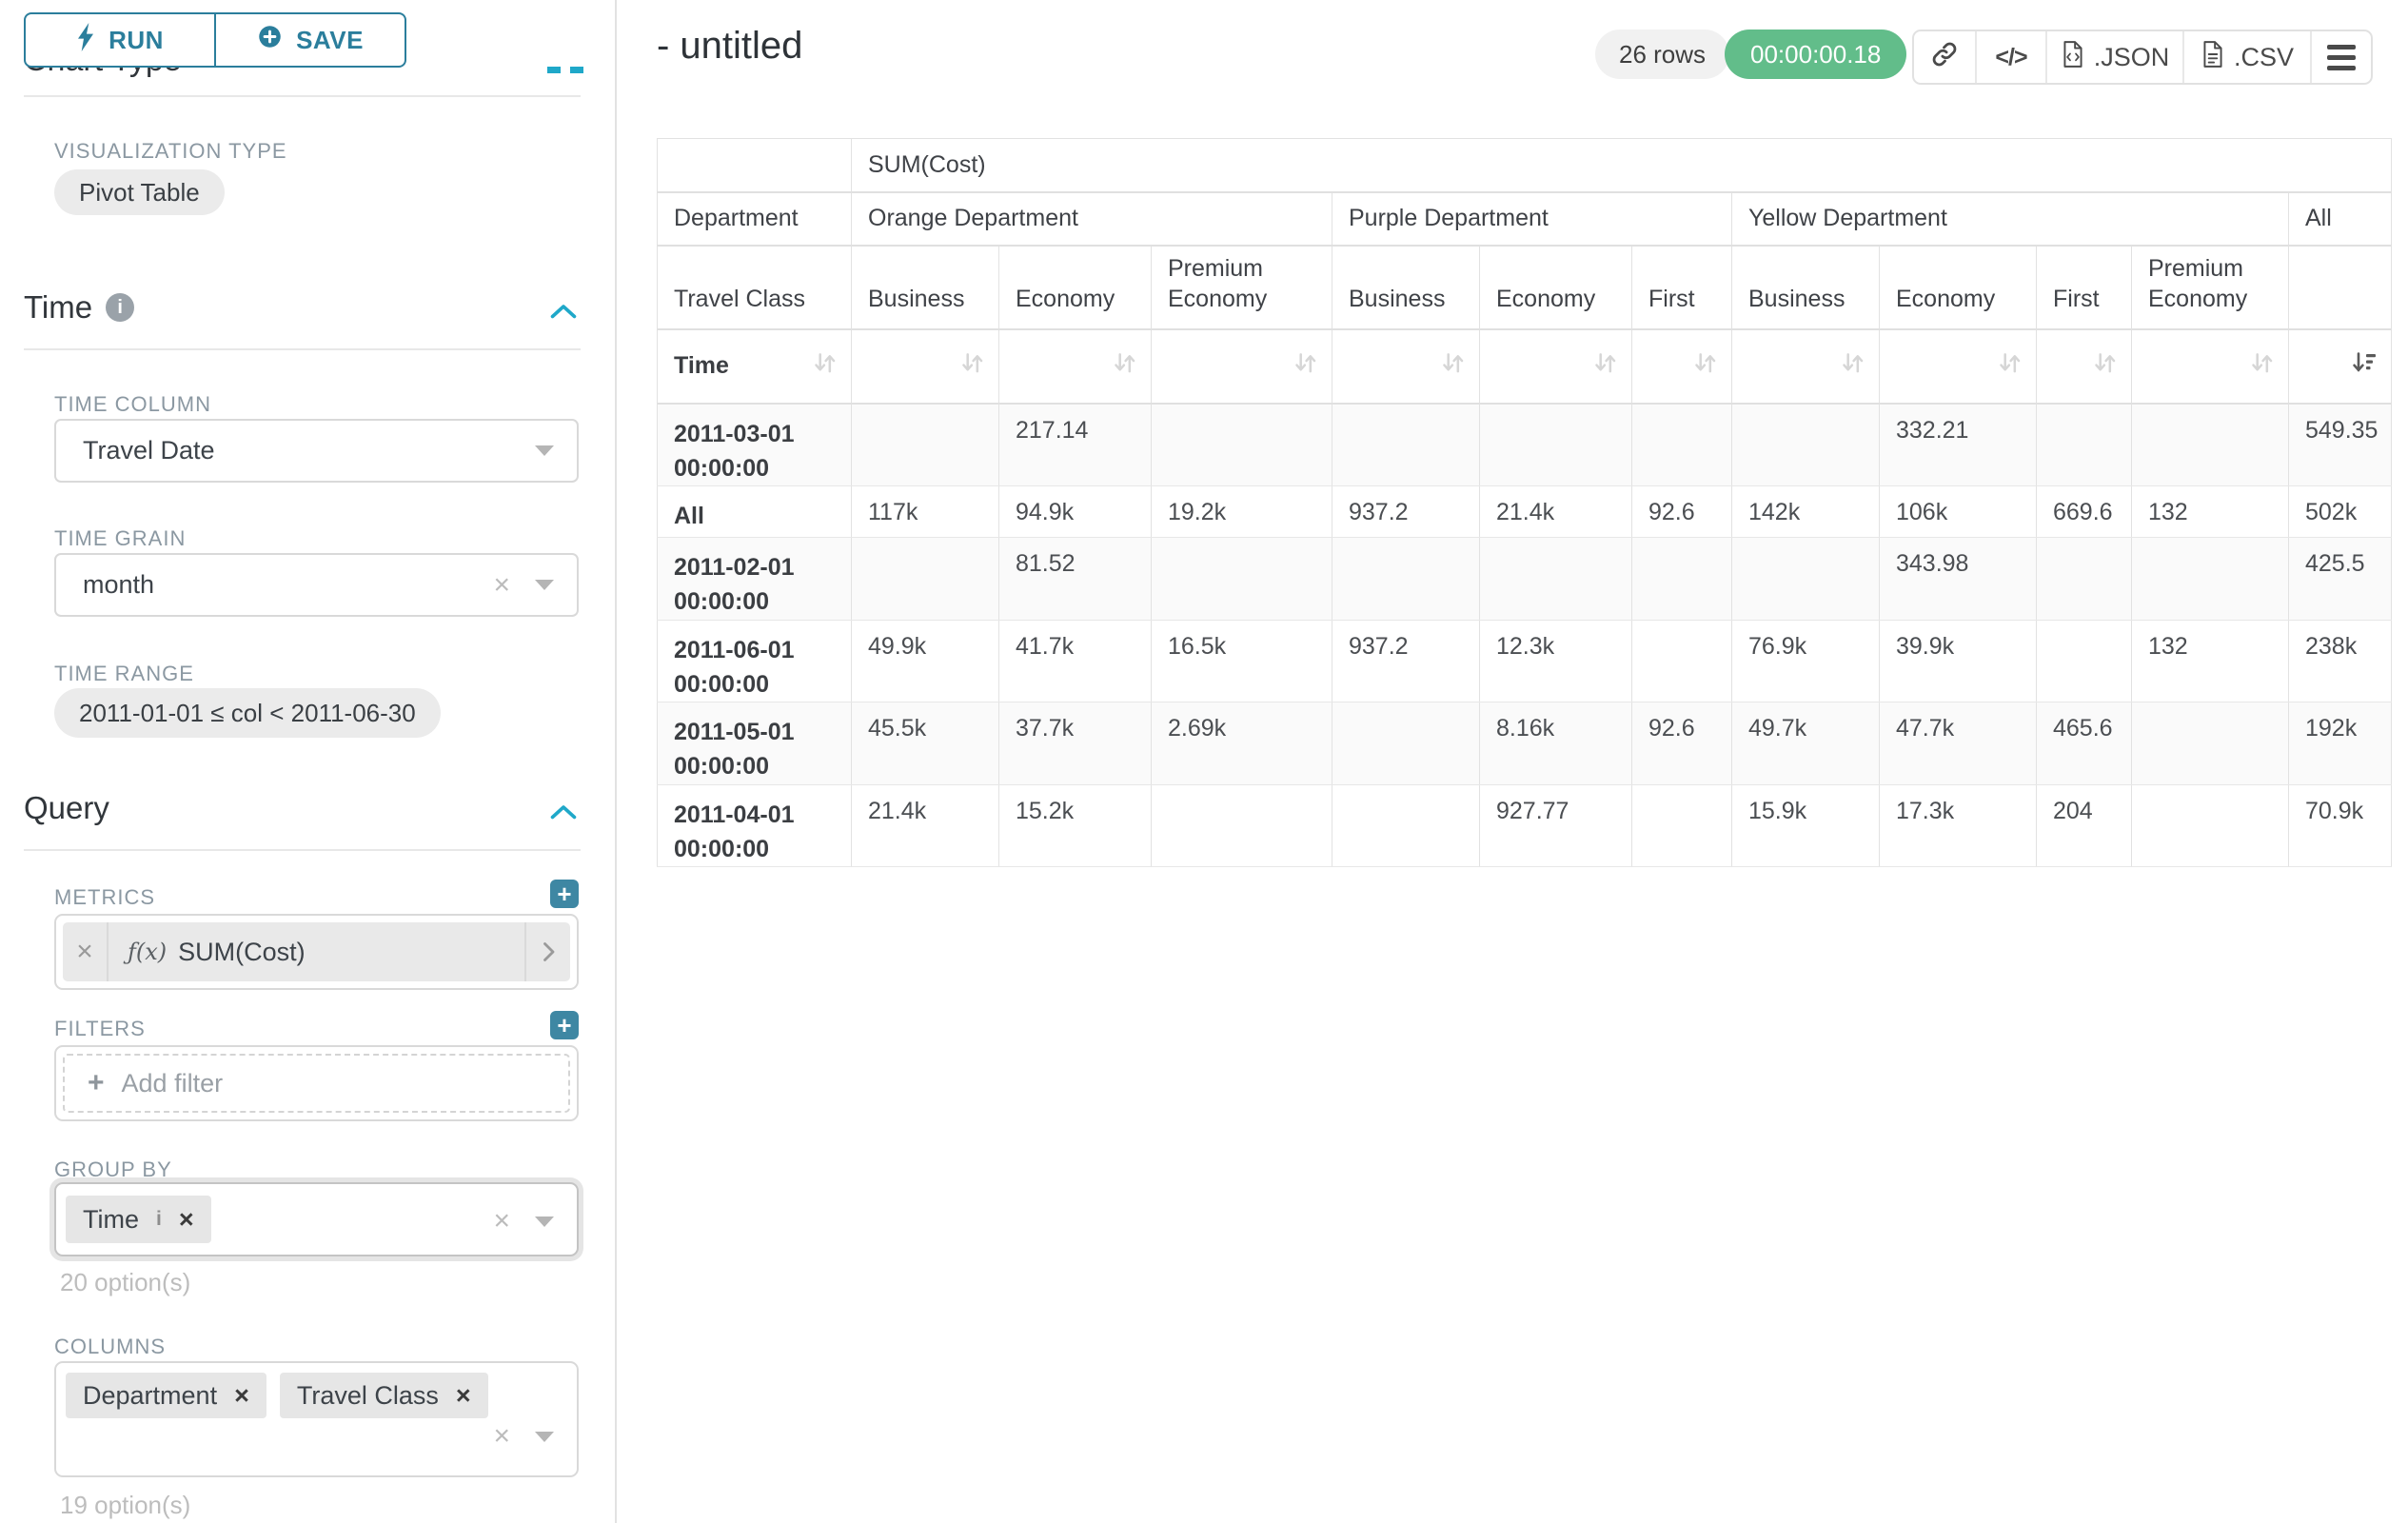 Image resolution: width=2408 pixels, height=1523 pixels. What do you see at coordinates (2213, 58) in the screenshot?
I see `csv-file-icon` at bounding box center [2213, 58].